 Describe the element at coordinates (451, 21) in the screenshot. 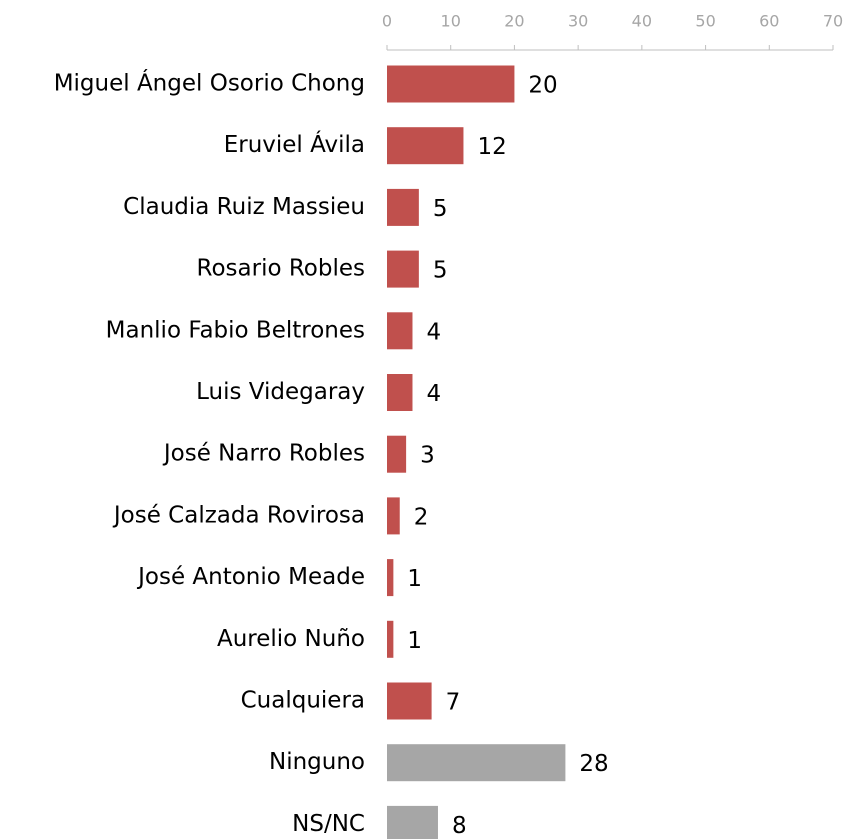

I see `x-tick-label: 10` at that location.